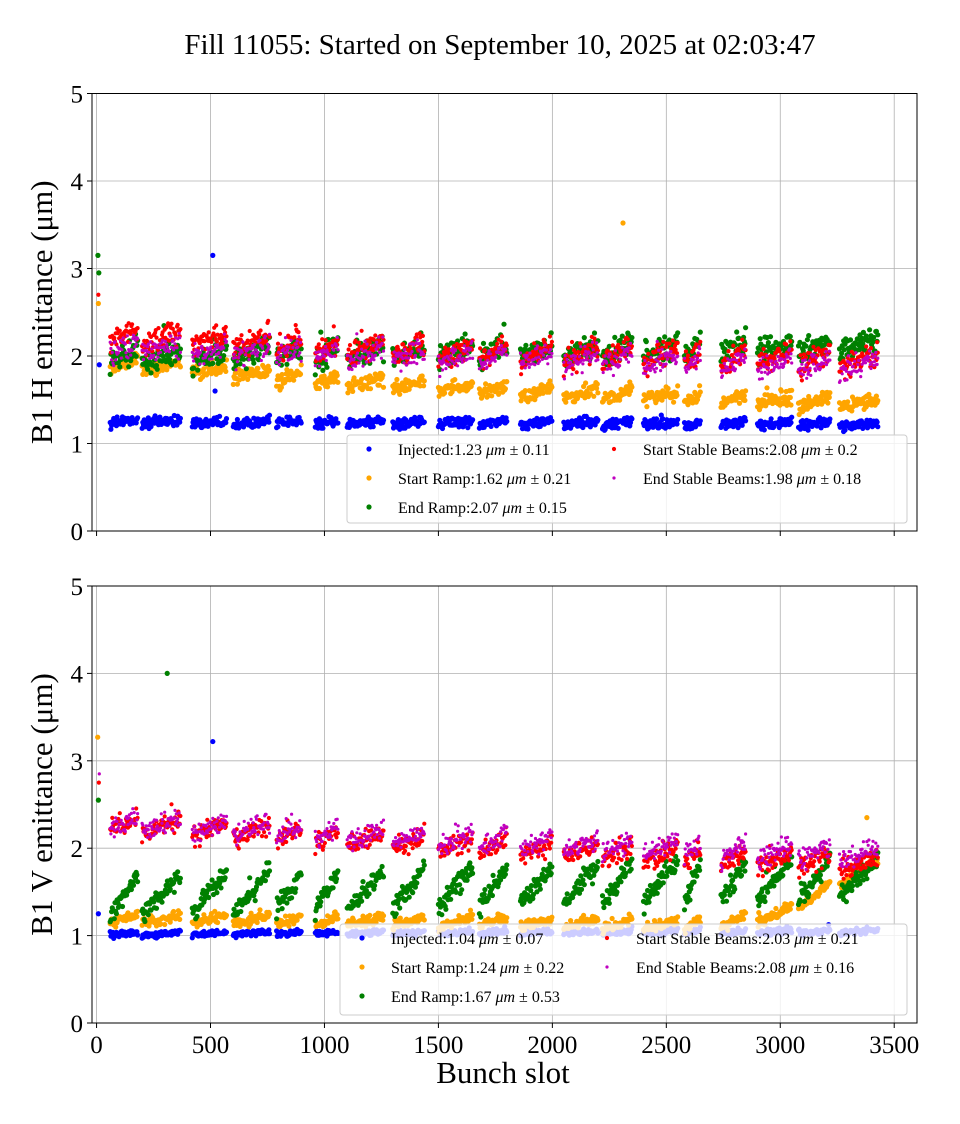 The width and height of the screenshot is (960, 1124). Describe the element at coordinates (97, 255) in the screenshot. I see `data-point-outlier` at that location.